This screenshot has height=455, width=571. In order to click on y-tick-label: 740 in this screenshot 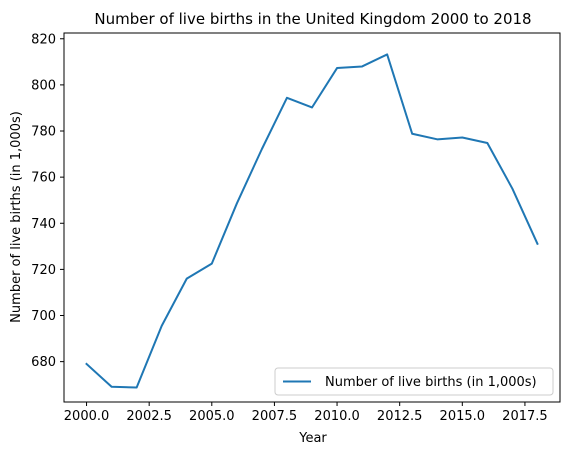, I will do `click(43, 224)`.